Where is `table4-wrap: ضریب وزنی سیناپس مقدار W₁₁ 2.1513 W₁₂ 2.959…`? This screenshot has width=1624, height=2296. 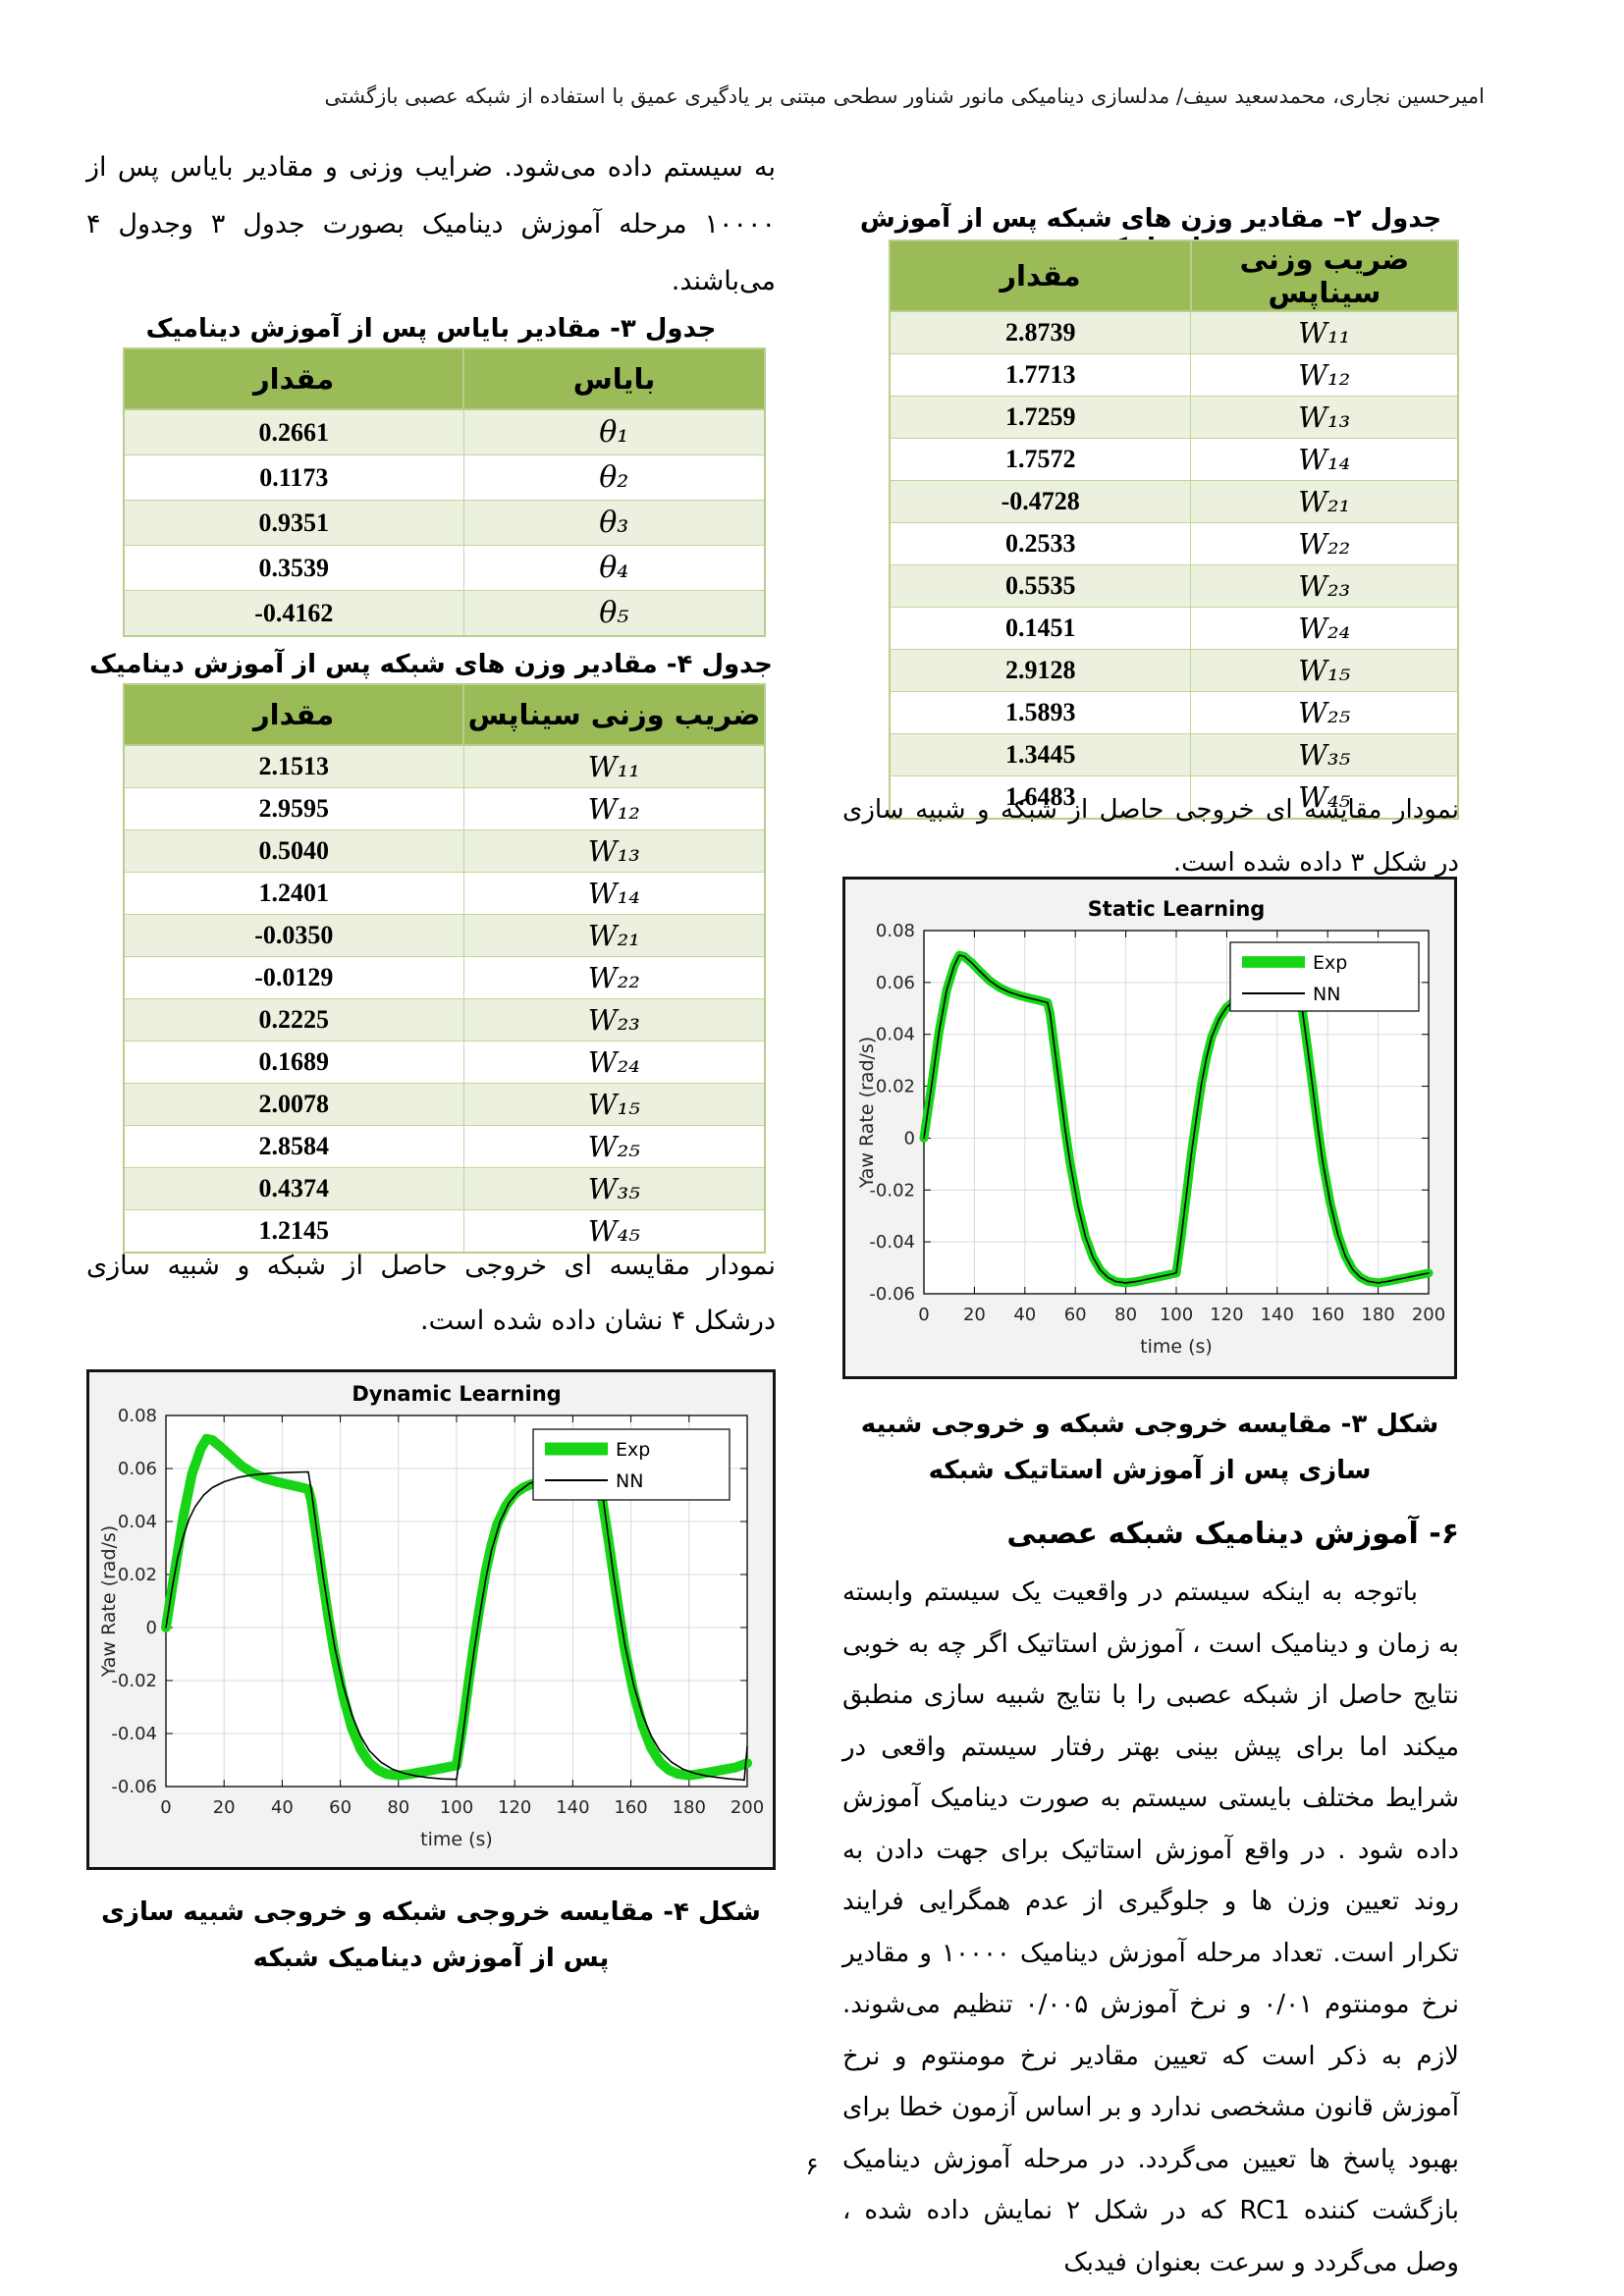 table4-wrap: ضریب وزنی سیناپس مقدار W₁₁ 2.1513 W₁₂ 2.959… is located at coordinates (444, 969).